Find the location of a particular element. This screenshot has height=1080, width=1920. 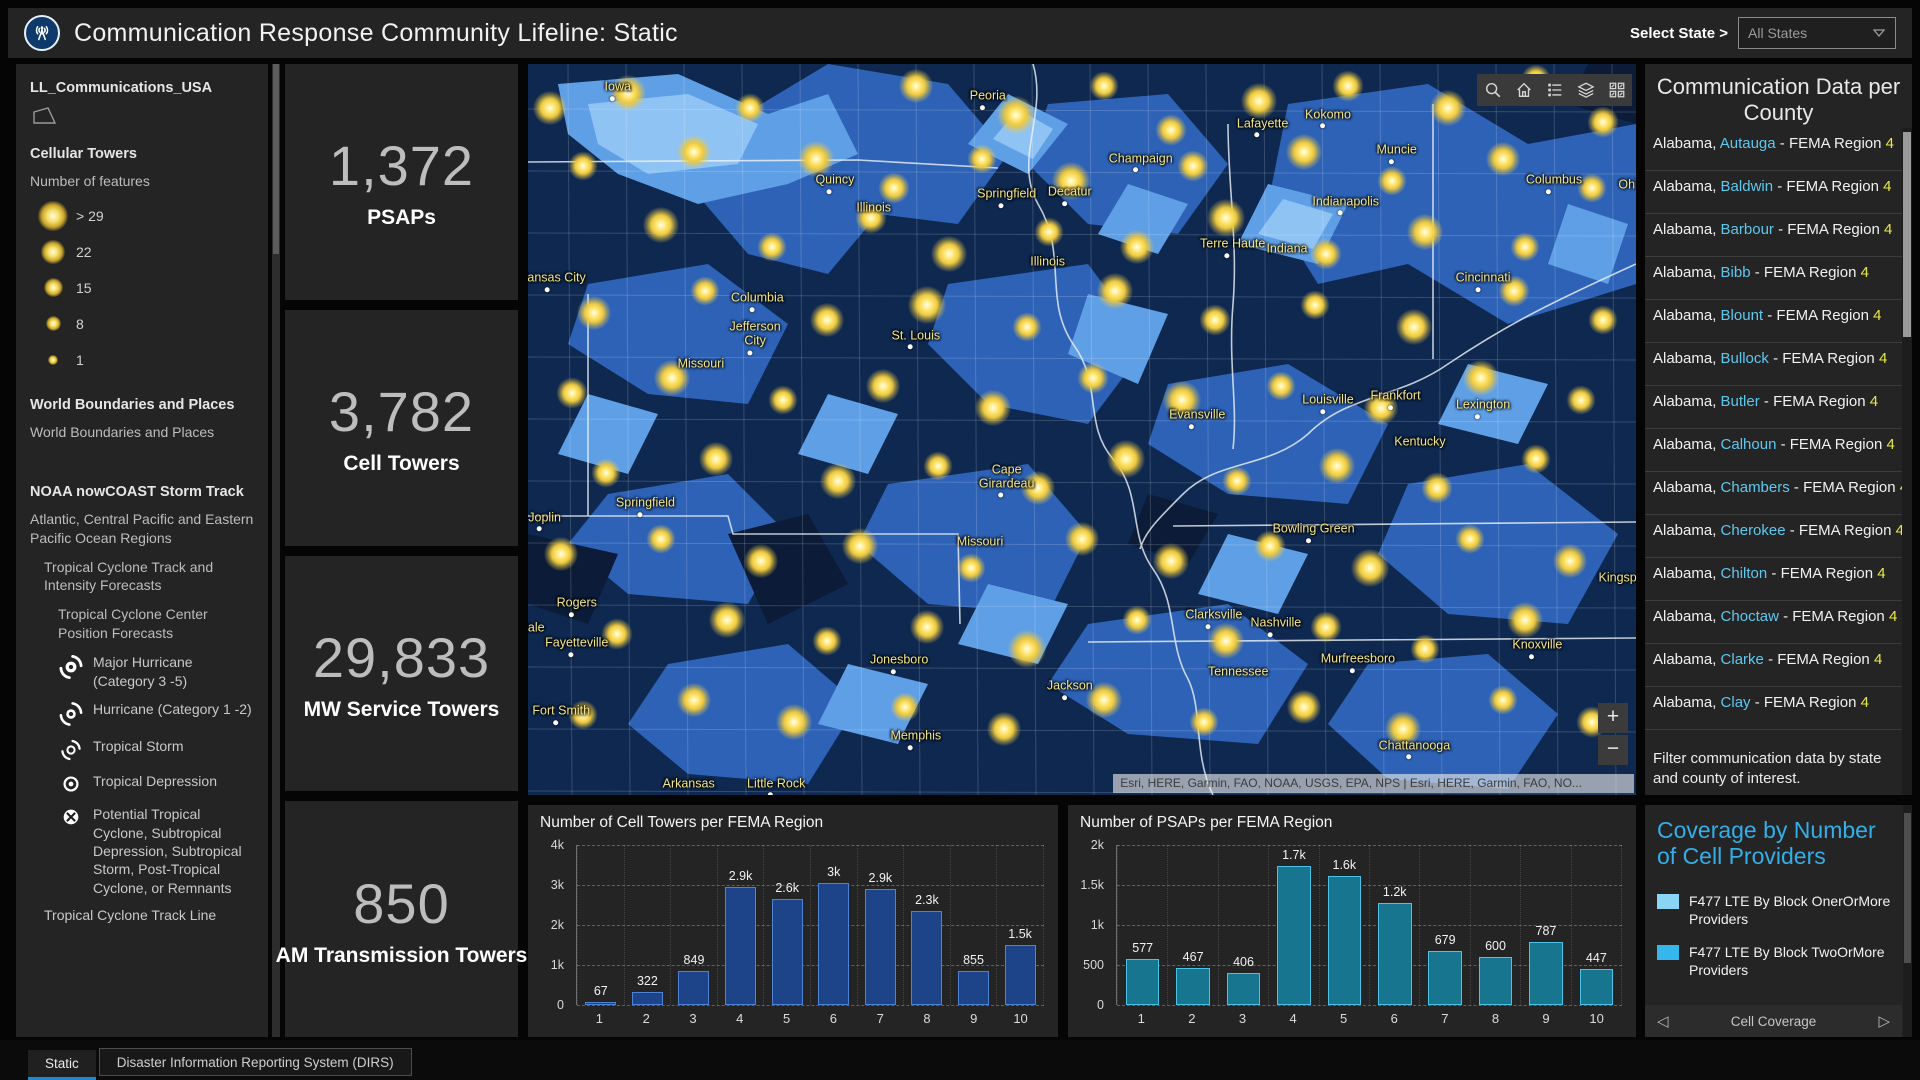

sidebar-scrollbar is located at coordinates (276, 550).